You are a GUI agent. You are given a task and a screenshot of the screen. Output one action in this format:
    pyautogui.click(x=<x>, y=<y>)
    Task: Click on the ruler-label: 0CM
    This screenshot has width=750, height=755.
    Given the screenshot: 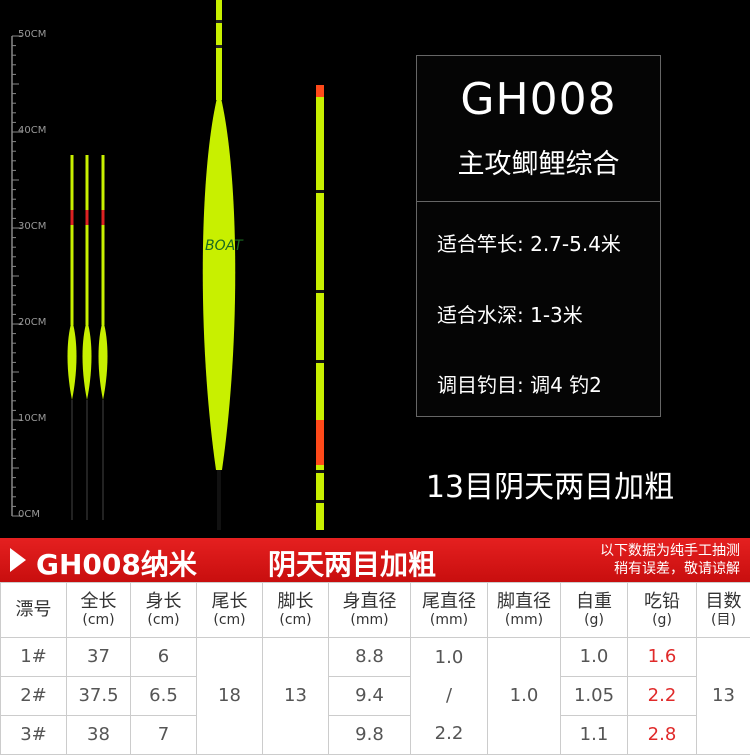 What is the action you would take?
    pyautogui.click(x=29, y=514)
    